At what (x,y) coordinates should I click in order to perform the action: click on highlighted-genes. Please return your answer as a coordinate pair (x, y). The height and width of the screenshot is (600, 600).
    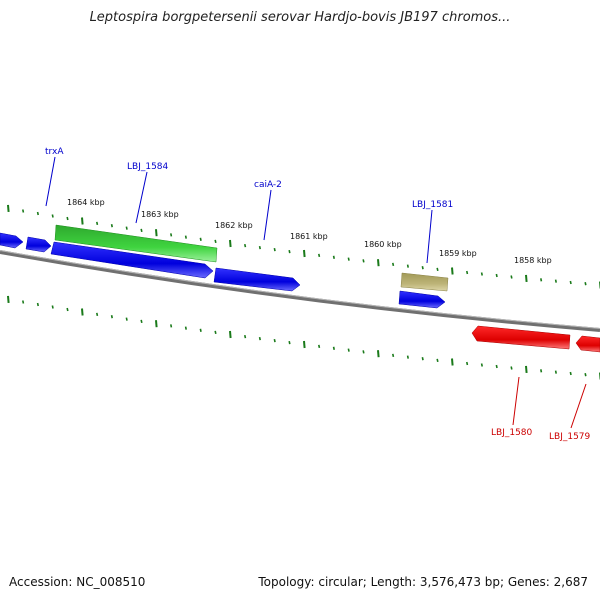
    Looking at the image, I should click on (251, 258).